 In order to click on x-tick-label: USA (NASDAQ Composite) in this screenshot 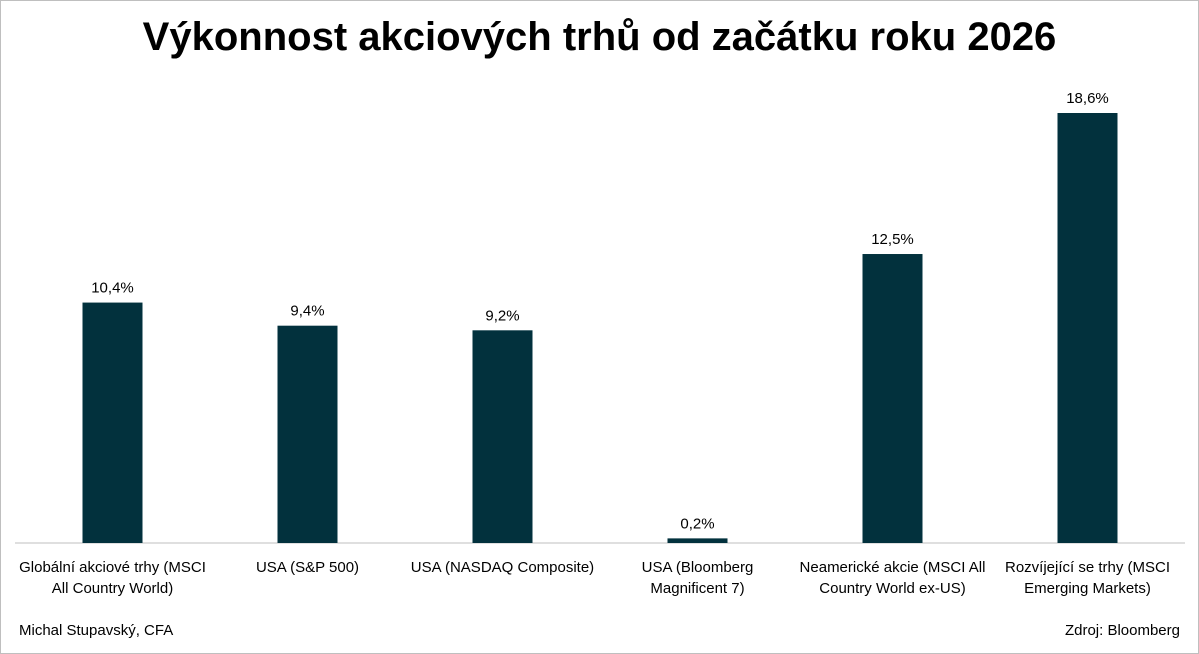, I will do `click(502, 567)`.